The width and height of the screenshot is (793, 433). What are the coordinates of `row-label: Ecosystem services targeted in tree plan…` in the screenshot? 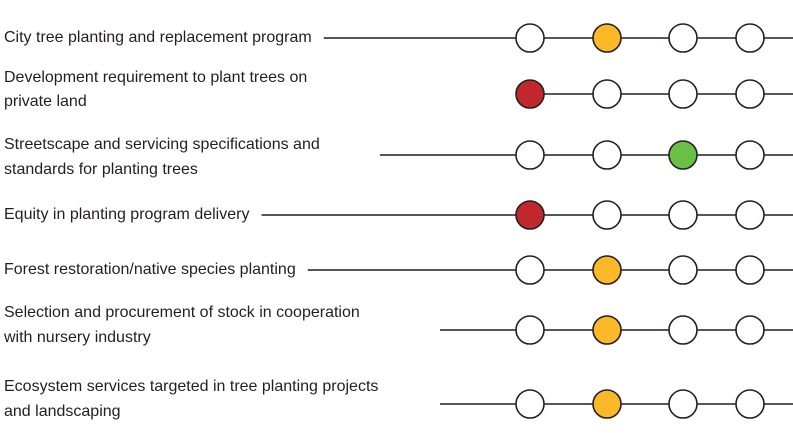 It's located at (191, 386).